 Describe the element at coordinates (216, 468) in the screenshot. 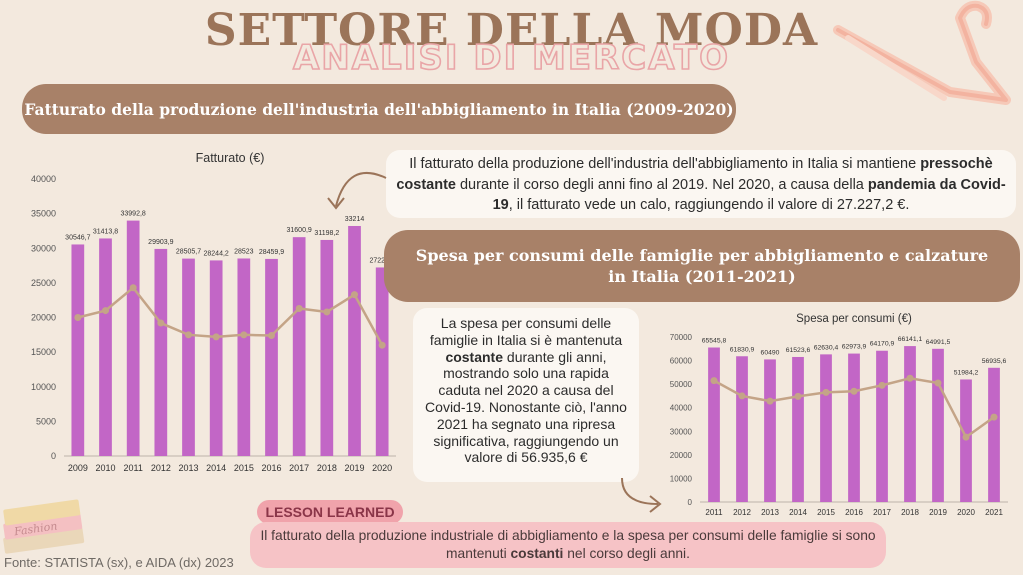

I see `x-tick-label: 2014` at that location.